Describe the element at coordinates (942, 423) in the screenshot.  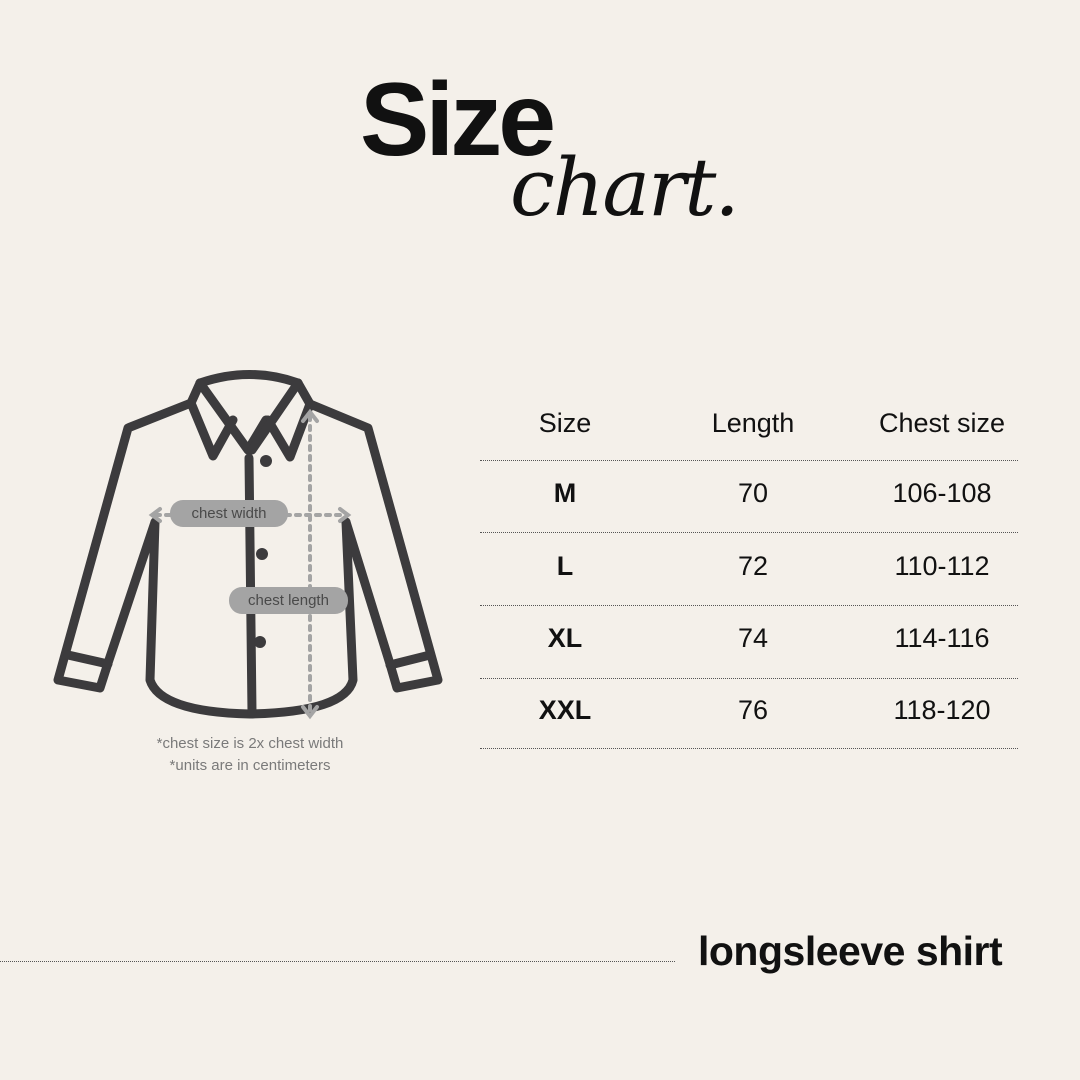
I see `header-chest-size: Chest size` at that location.